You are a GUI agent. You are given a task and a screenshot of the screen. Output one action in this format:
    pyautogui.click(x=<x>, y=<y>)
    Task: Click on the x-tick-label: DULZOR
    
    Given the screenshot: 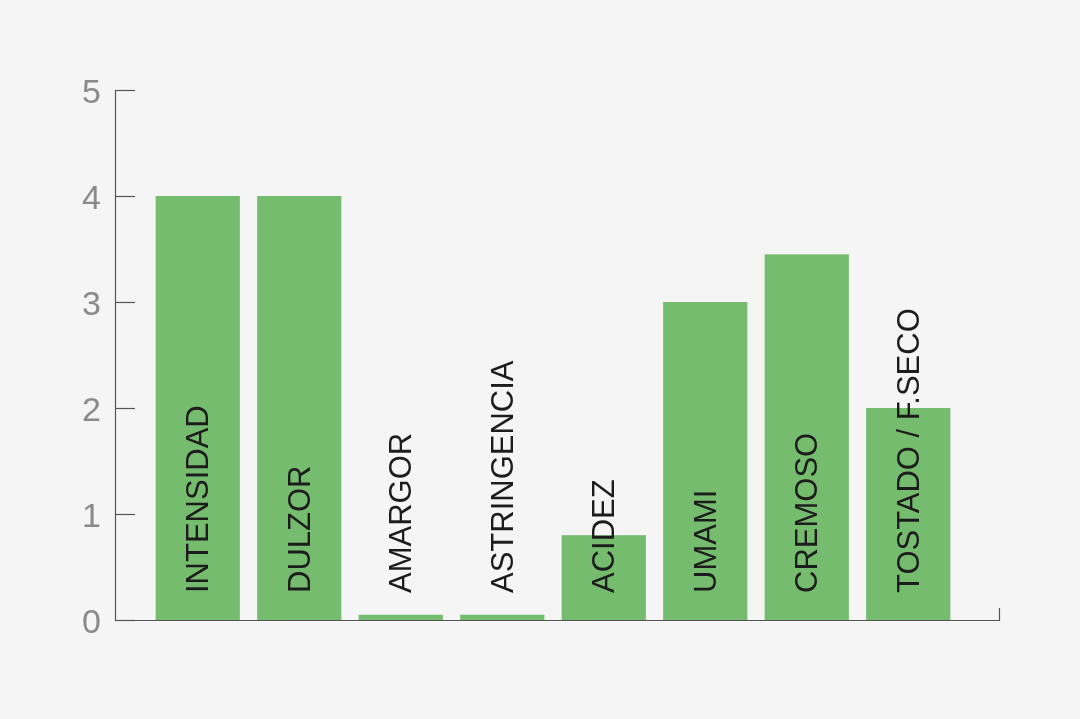 What is the action you would take?
    pyautogui.click(x=299, y=529)
    